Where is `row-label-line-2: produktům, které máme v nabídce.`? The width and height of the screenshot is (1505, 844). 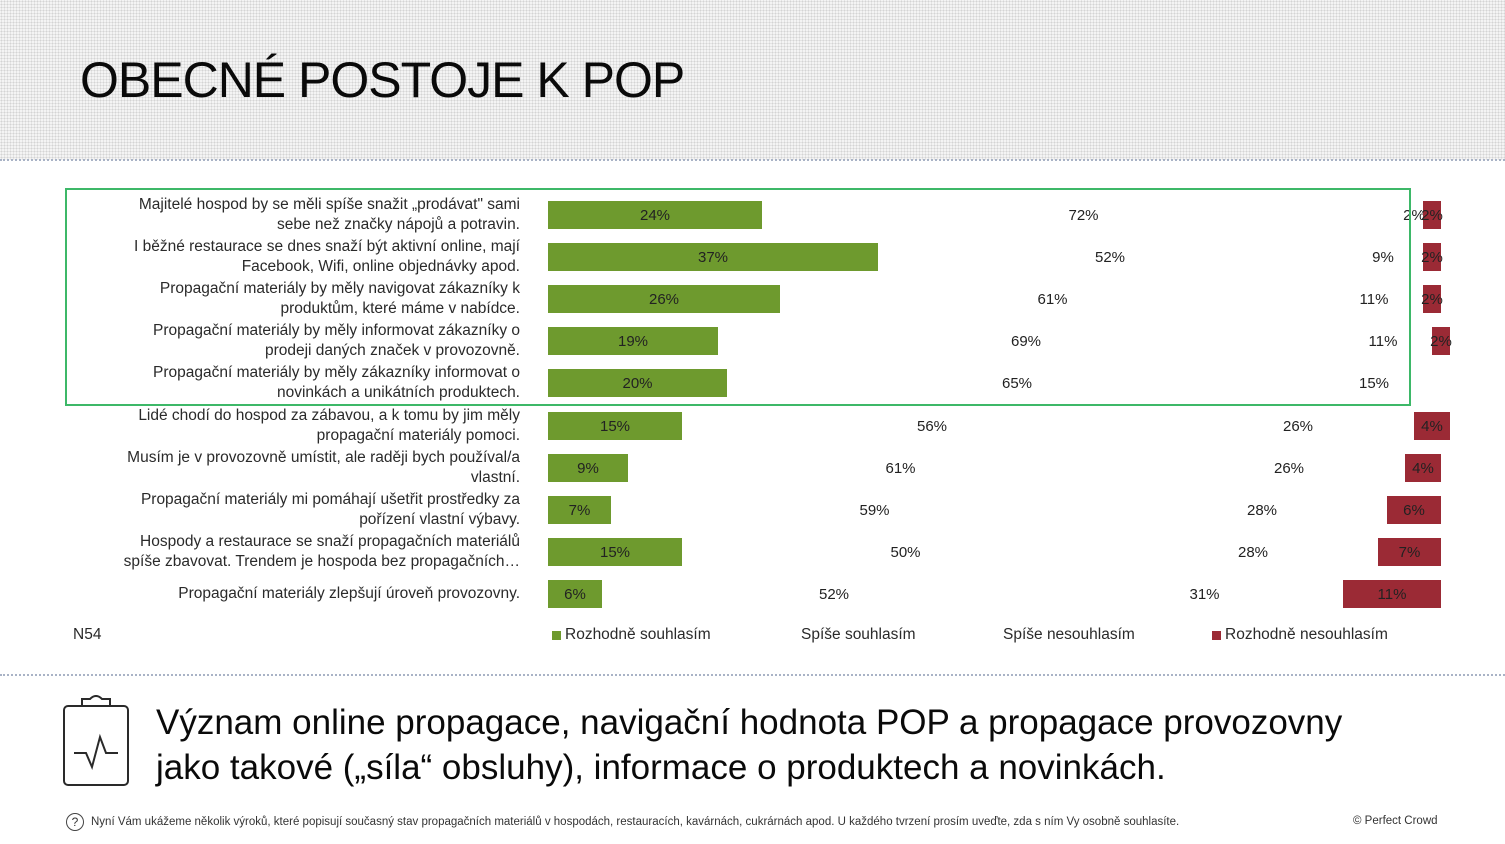 row-label-line-2: produktům, které máme v nabídce. is located at coordinates (400, 308).